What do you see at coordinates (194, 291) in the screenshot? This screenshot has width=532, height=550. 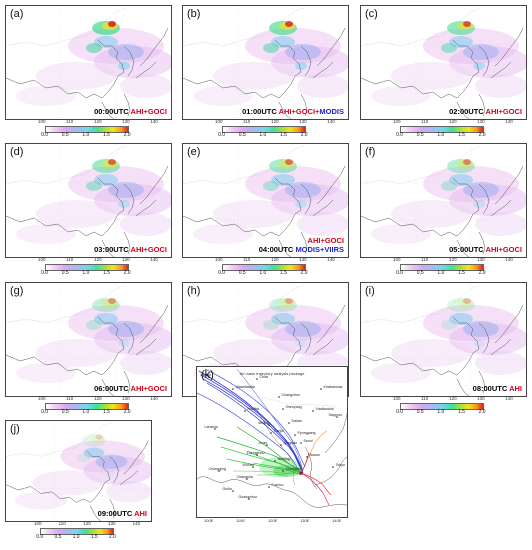 I see `panel-label: (h)` at bounding box center [194, 291].